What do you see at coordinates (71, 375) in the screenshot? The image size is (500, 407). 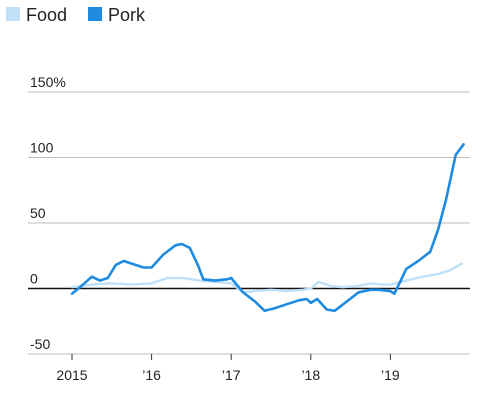 I see `x-tick-label-0: 2015` at bounding box center [71, 375].